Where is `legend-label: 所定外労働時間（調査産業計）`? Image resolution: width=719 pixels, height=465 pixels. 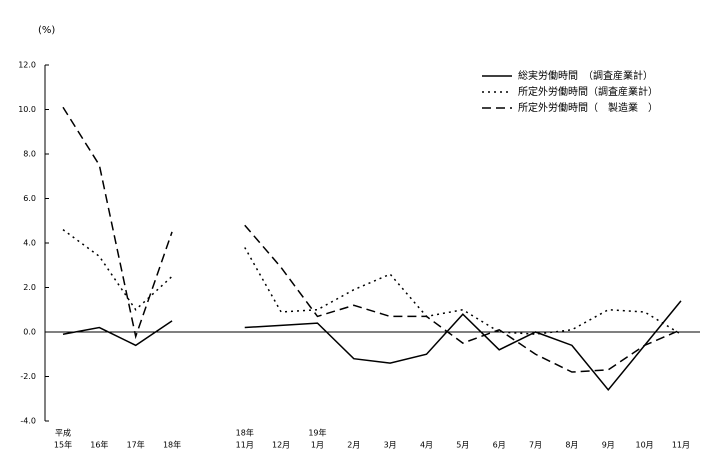 legend-label: 所定外労働時間（調査産業計） is located at coordinates (588, 91).